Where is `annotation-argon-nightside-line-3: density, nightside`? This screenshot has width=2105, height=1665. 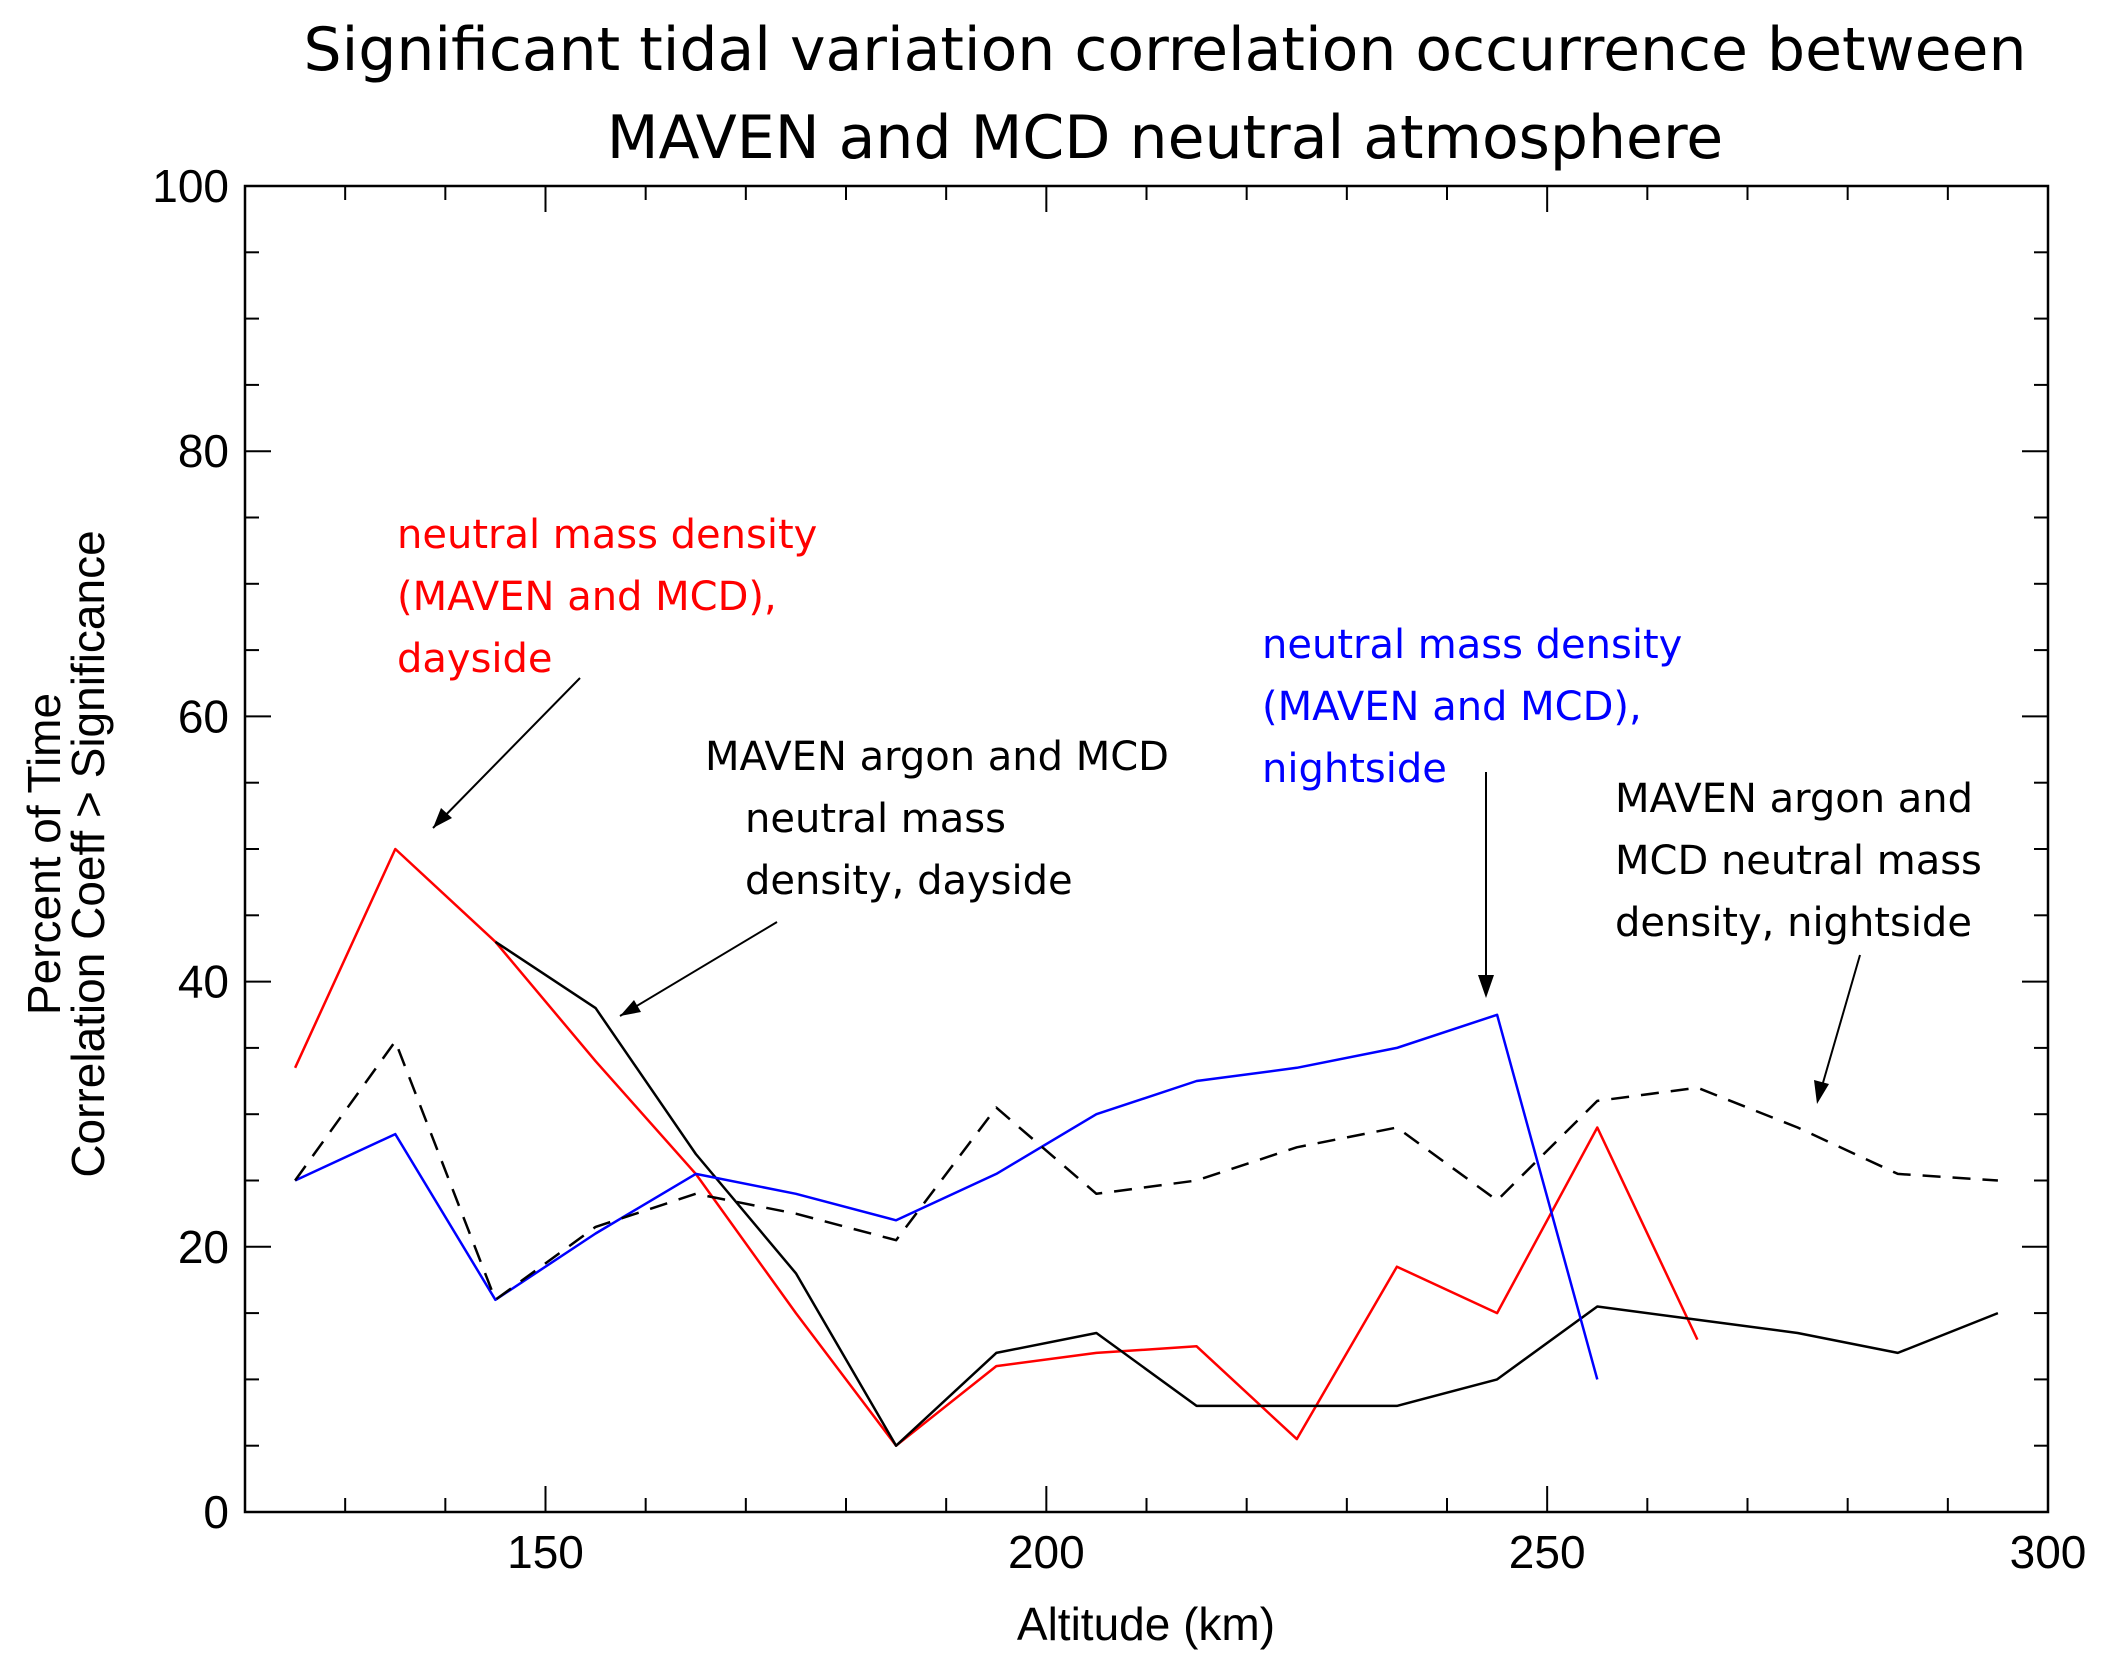 annotation-argon-nightside-line-3: density, nightside is located at coordinates (1793, 923).